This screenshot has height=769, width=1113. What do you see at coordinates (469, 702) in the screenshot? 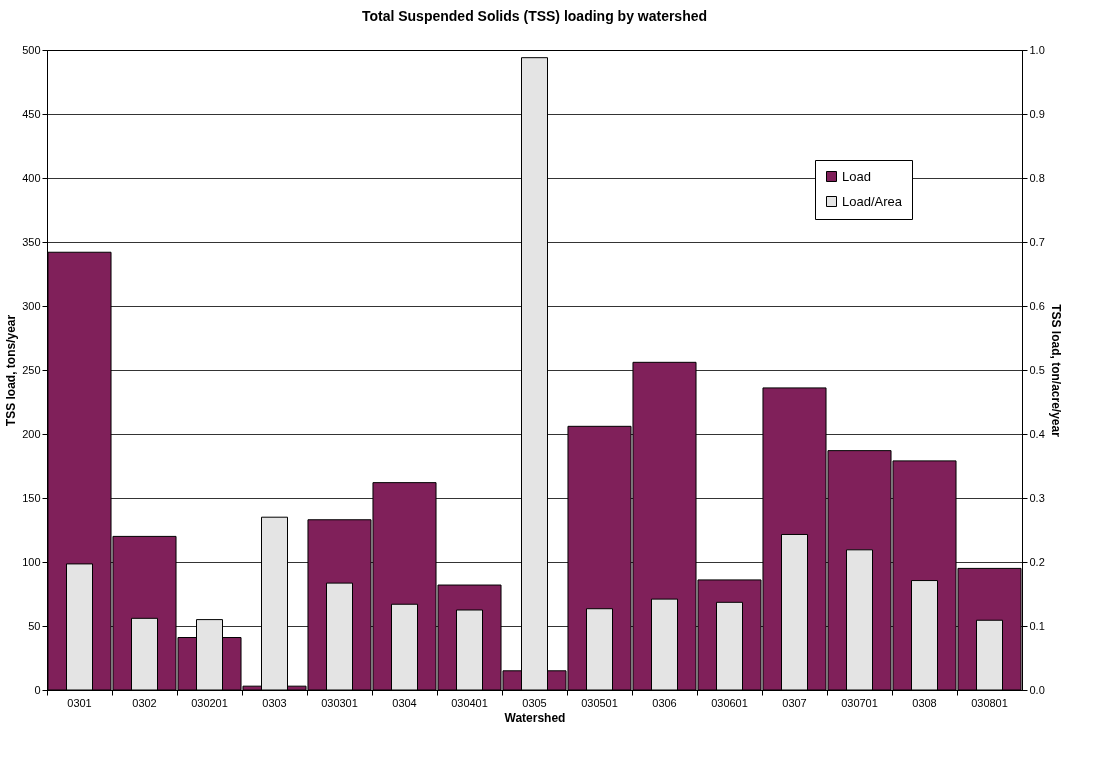
I see `x-tick-label: 030401` at bounding box center [469, 702].